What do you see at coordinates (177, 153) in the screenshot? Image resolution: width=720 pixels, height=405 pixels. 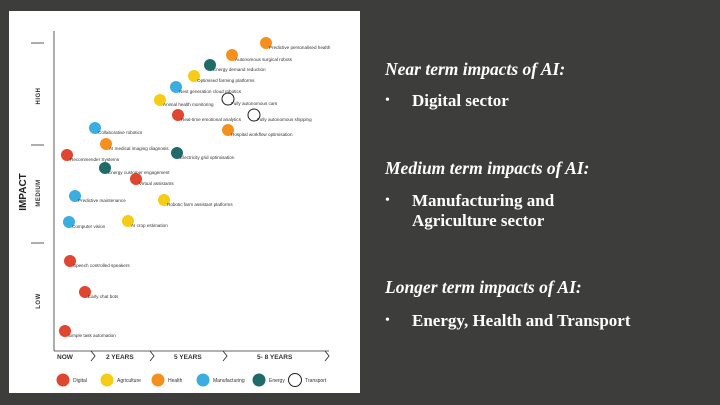 I see `electricity-grid-optimisation-marker` at bounding box center [177, 153].